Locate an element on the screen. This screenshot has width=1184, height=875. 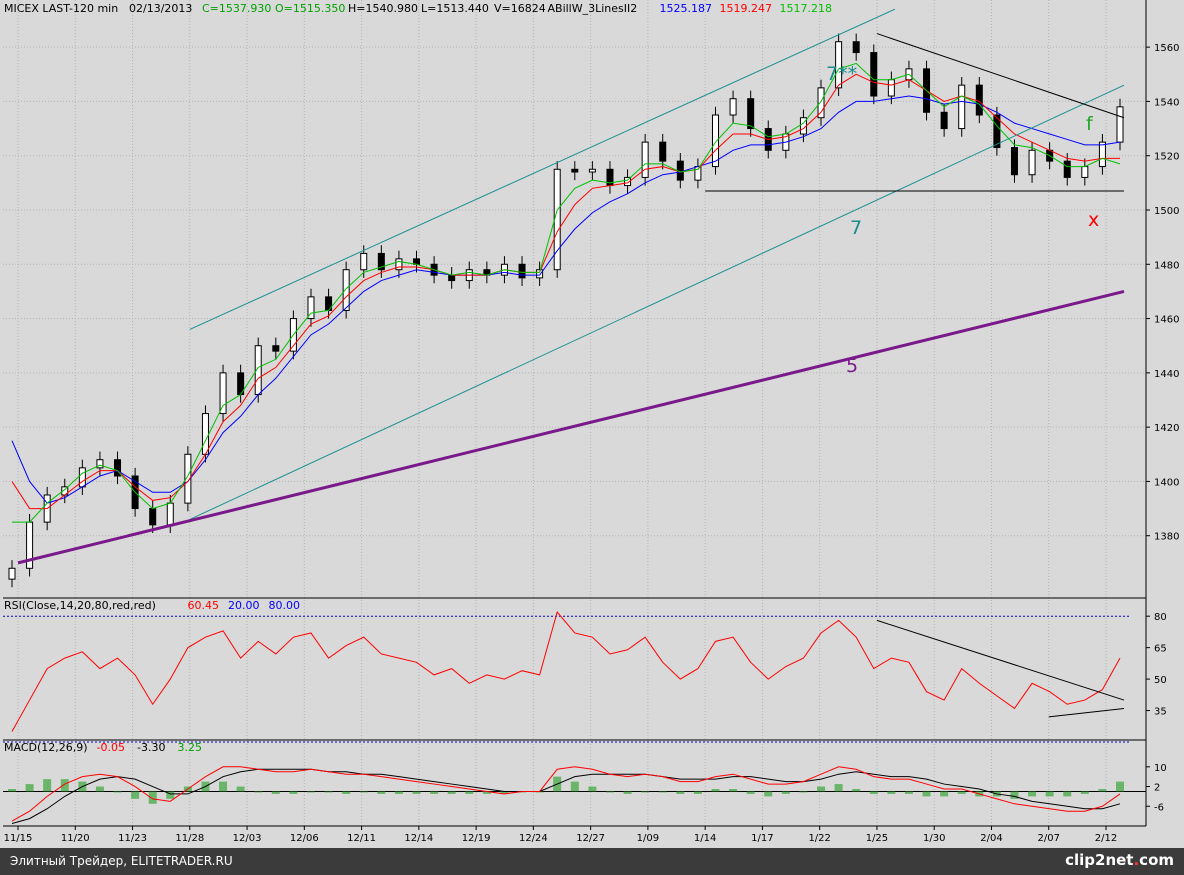
rsi-tick-label: 35 is located at coordinates (1160, 712).